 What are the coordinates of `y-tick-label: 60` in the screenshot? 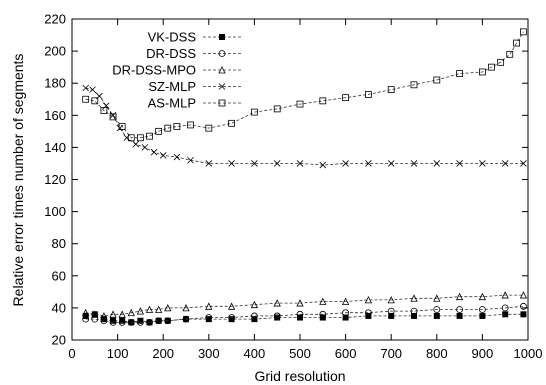 It's located at (59, 275).